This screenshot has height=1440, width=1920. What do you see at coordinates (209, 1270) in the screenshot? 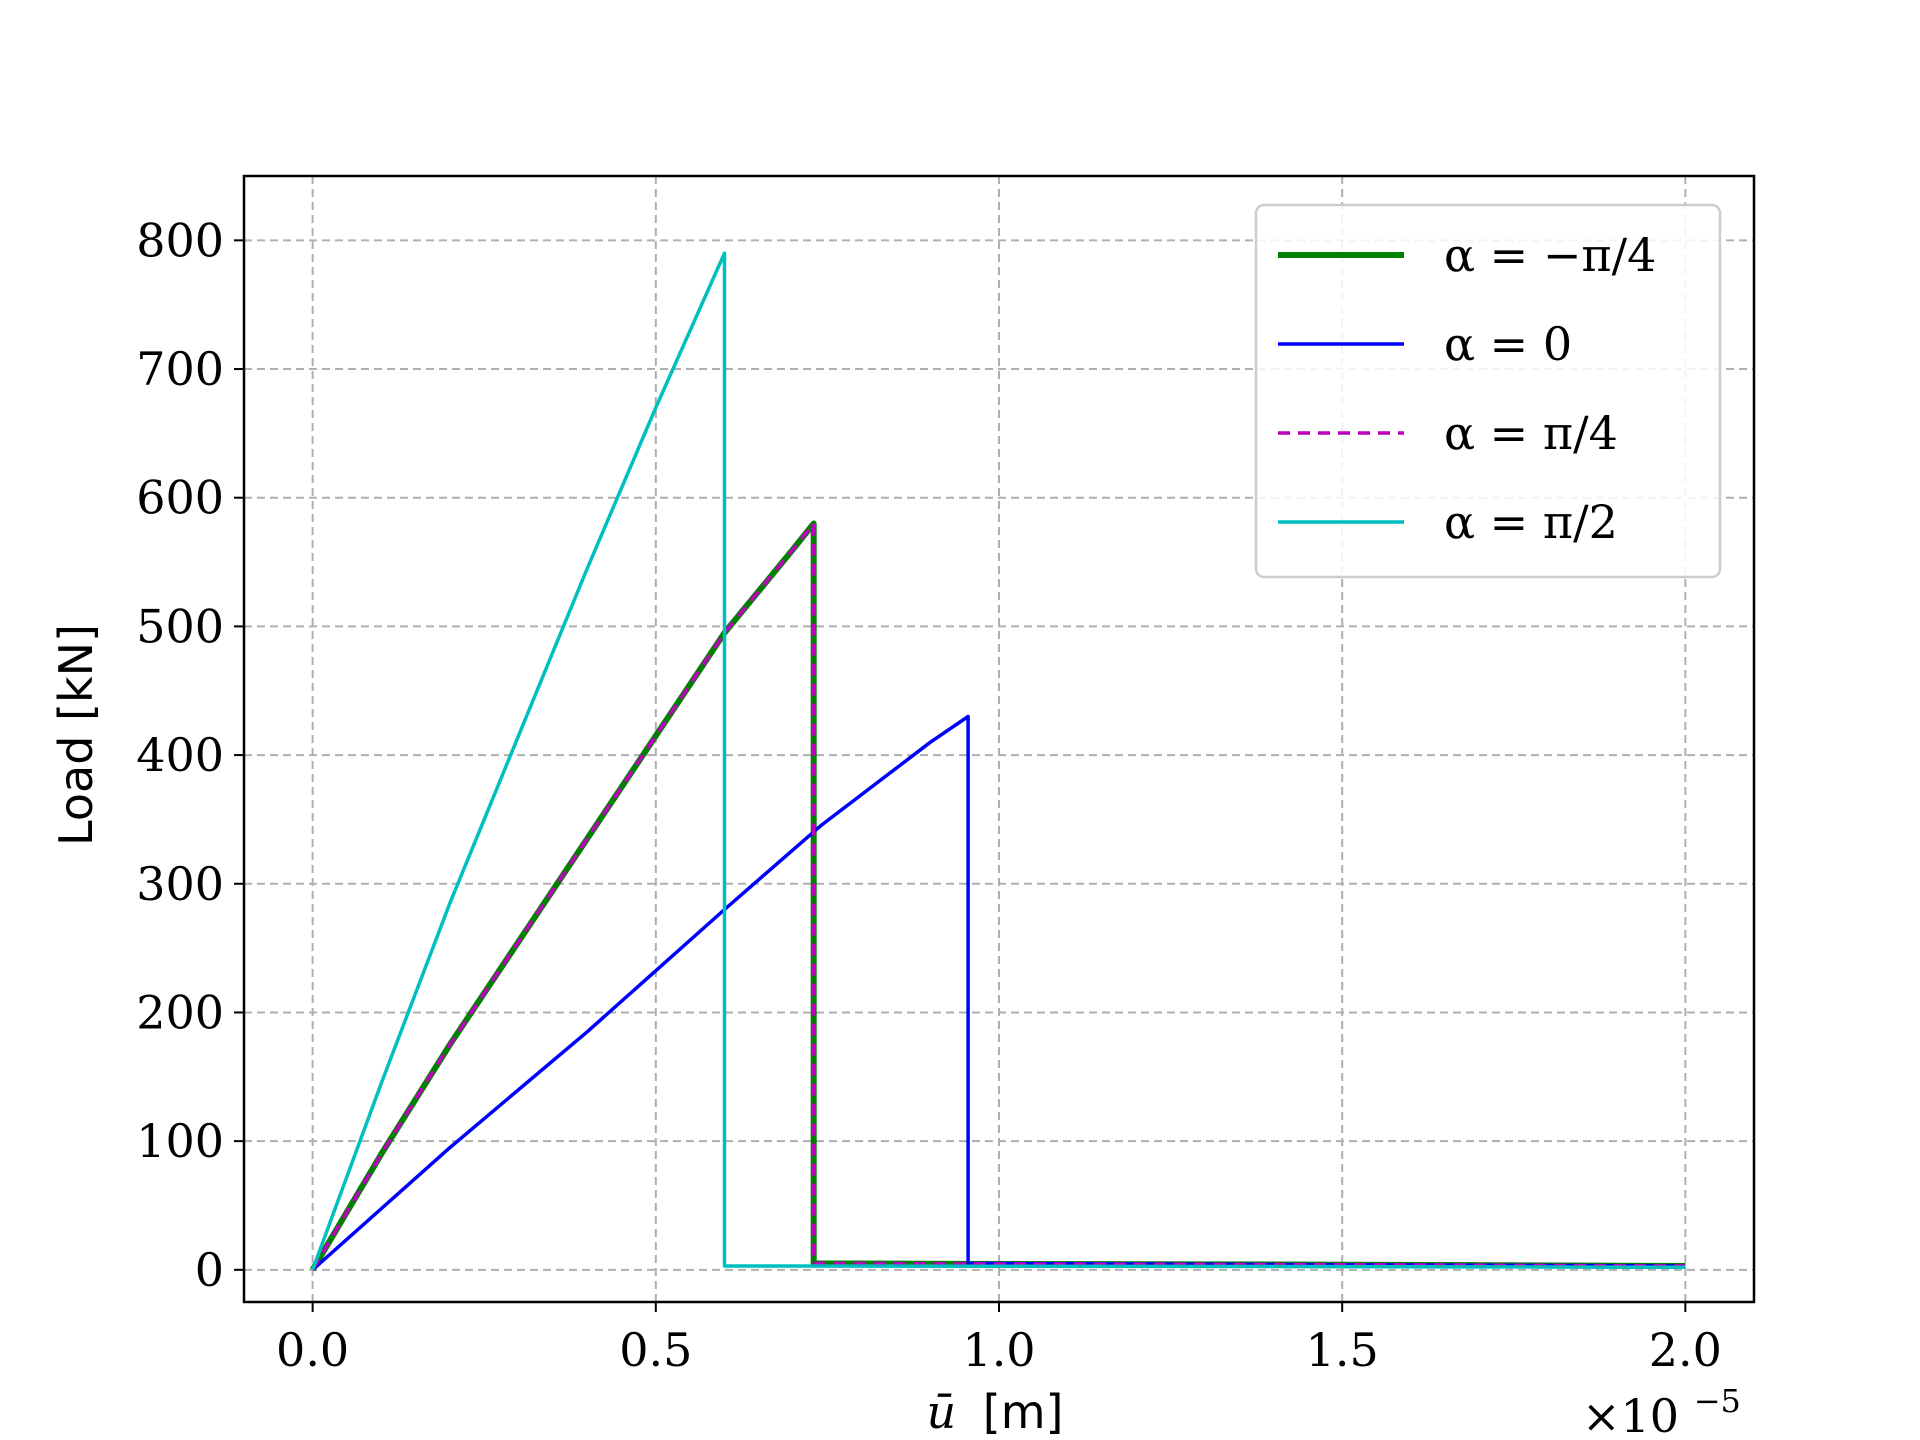
I see `y-tick-label: 0` at bounding box center [209, 1270].